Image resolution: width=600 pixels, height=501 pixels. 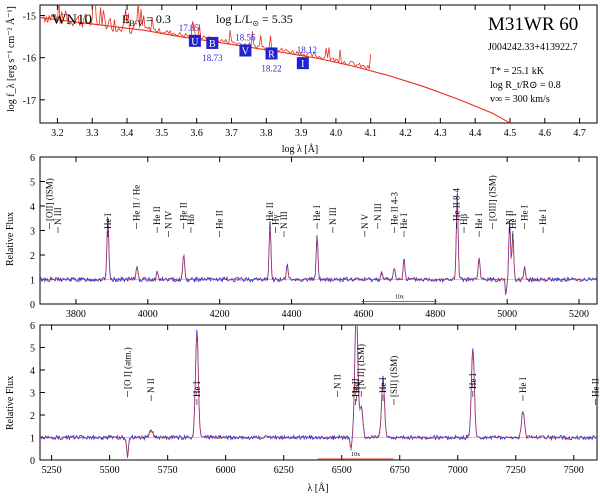 I want to click on phot-box-V, so click(x=245, y=50).